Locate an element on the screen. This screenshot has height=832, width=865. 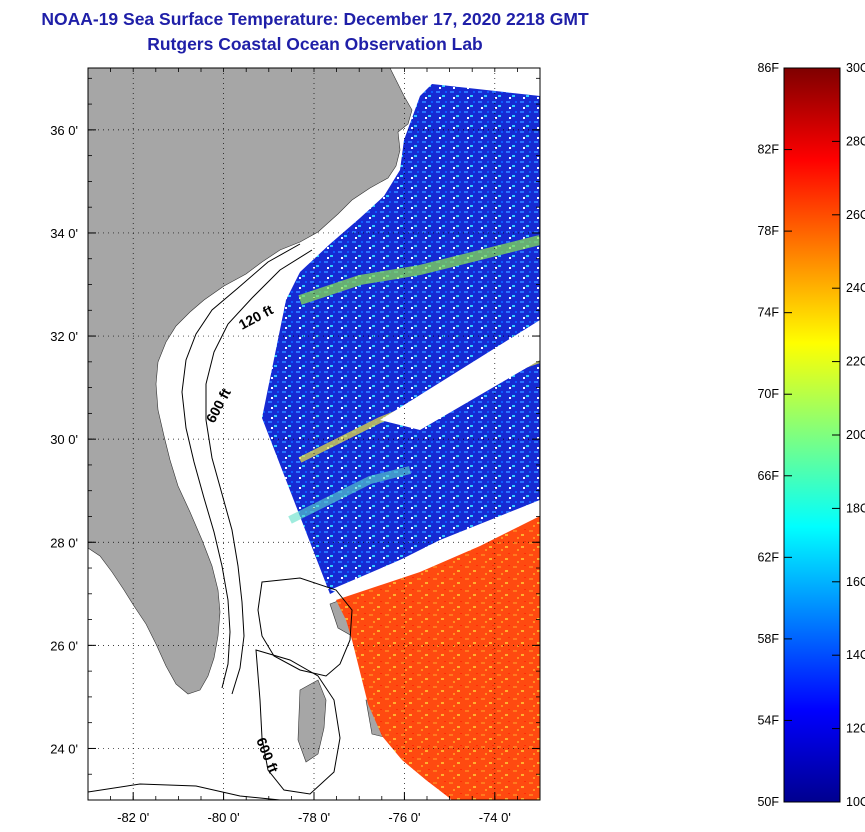
lon-tick-label: -78 0' is located at coordinates (314, 817).